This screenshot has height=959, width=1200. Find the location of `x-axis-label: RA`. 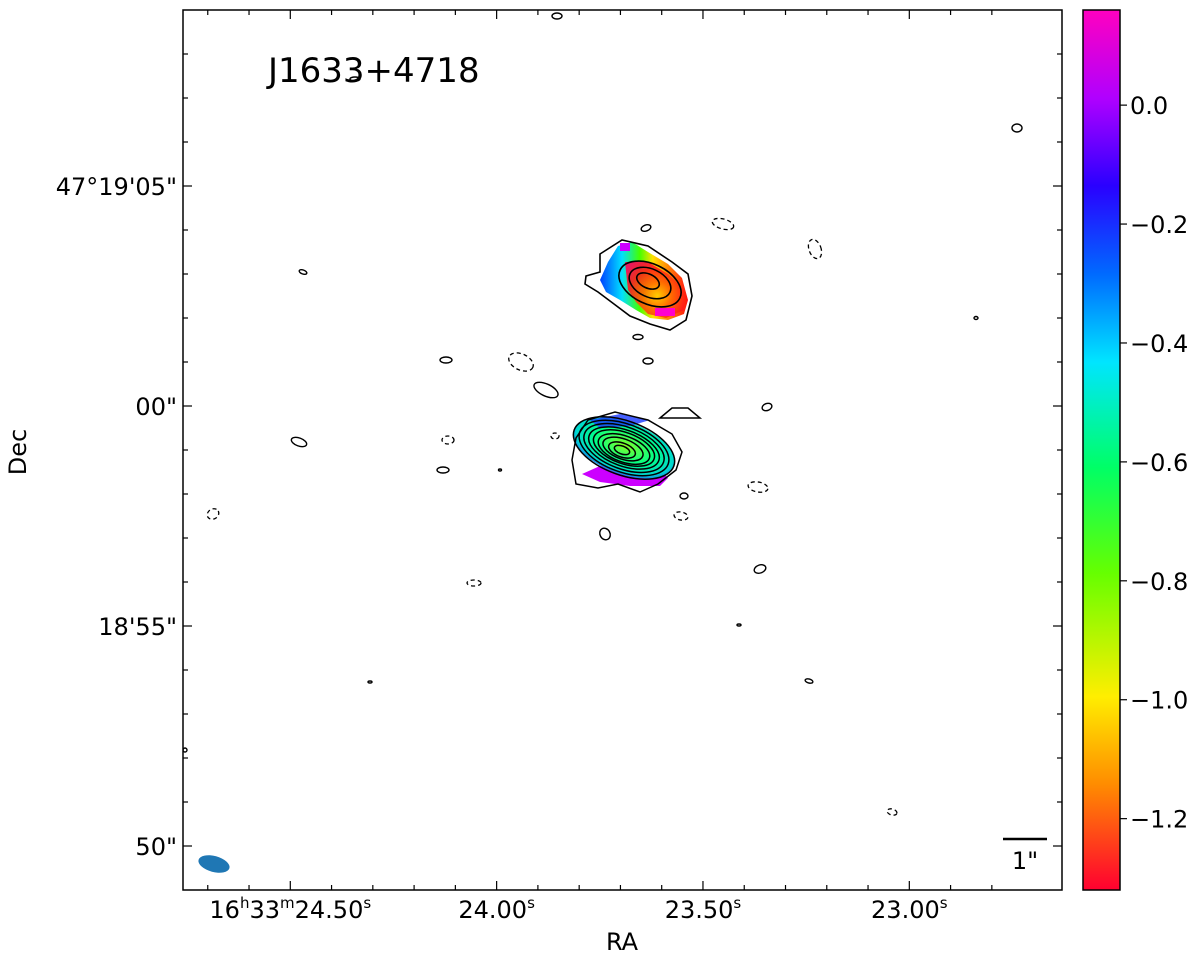

x-axis-label: RA is located at coordinates (622, 942).